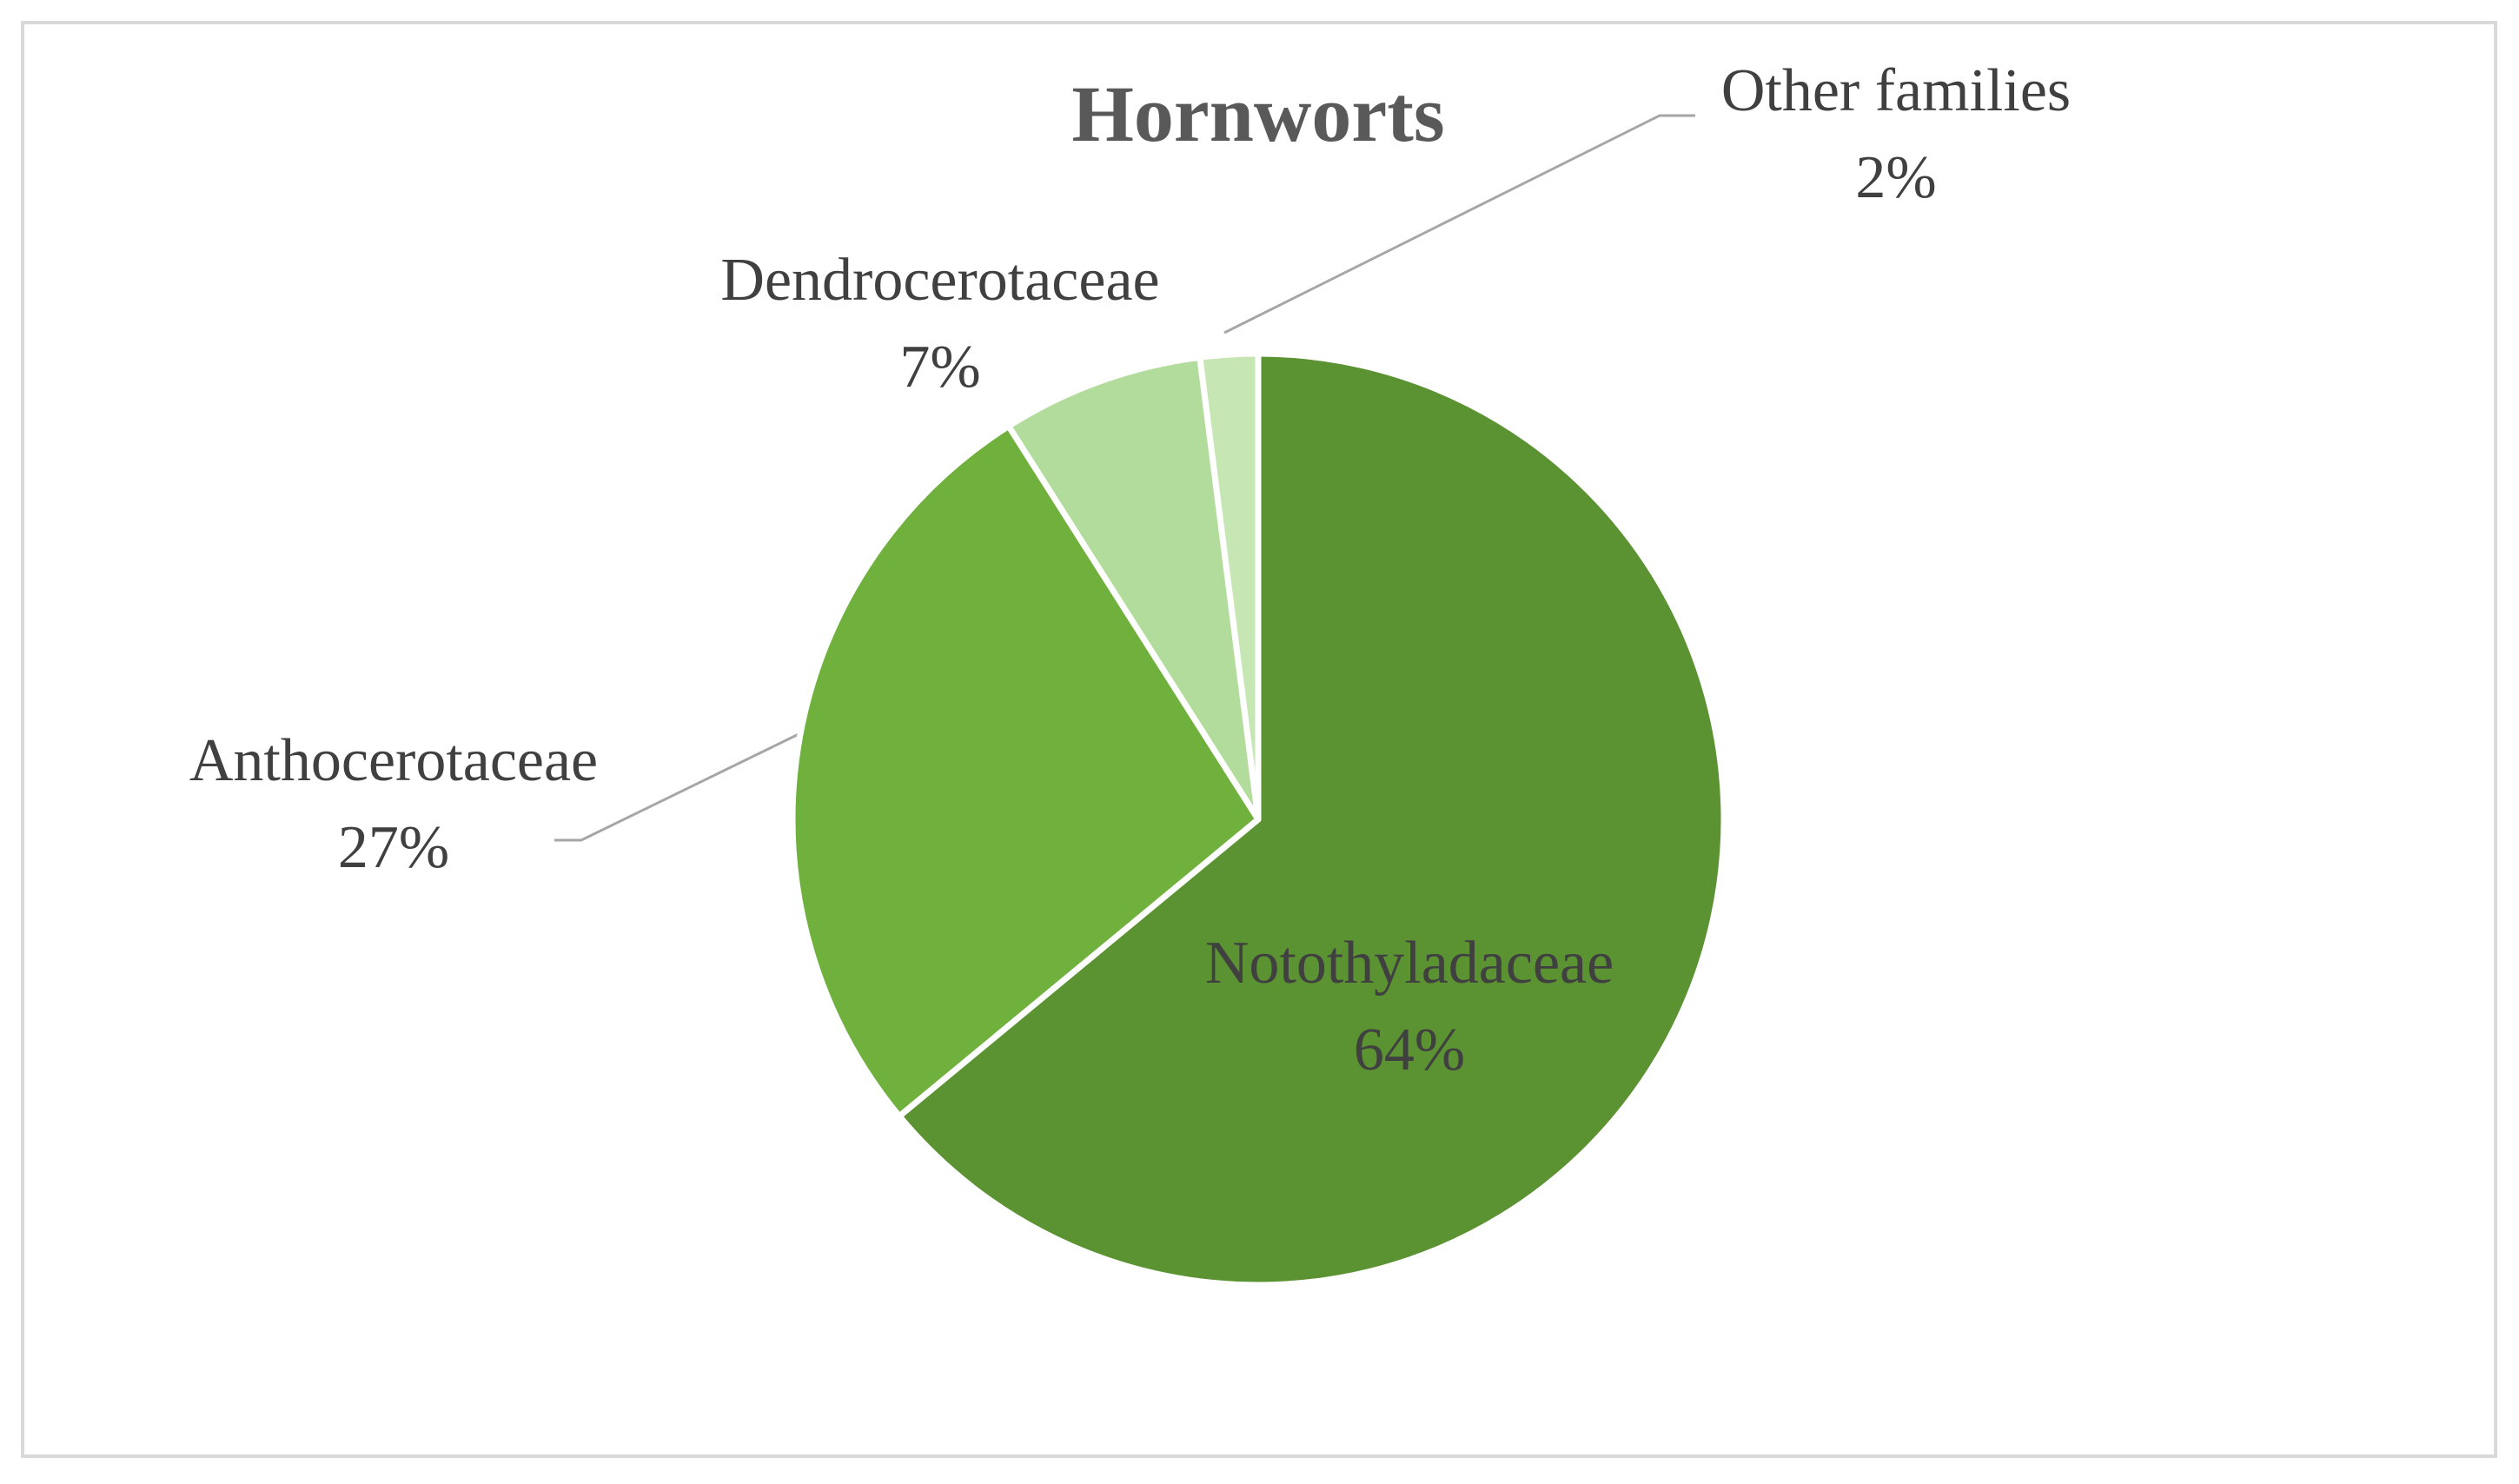  Describe the element at coordinates (1895, 177) in the screenshot. I see `value-label: 2%` at that location.